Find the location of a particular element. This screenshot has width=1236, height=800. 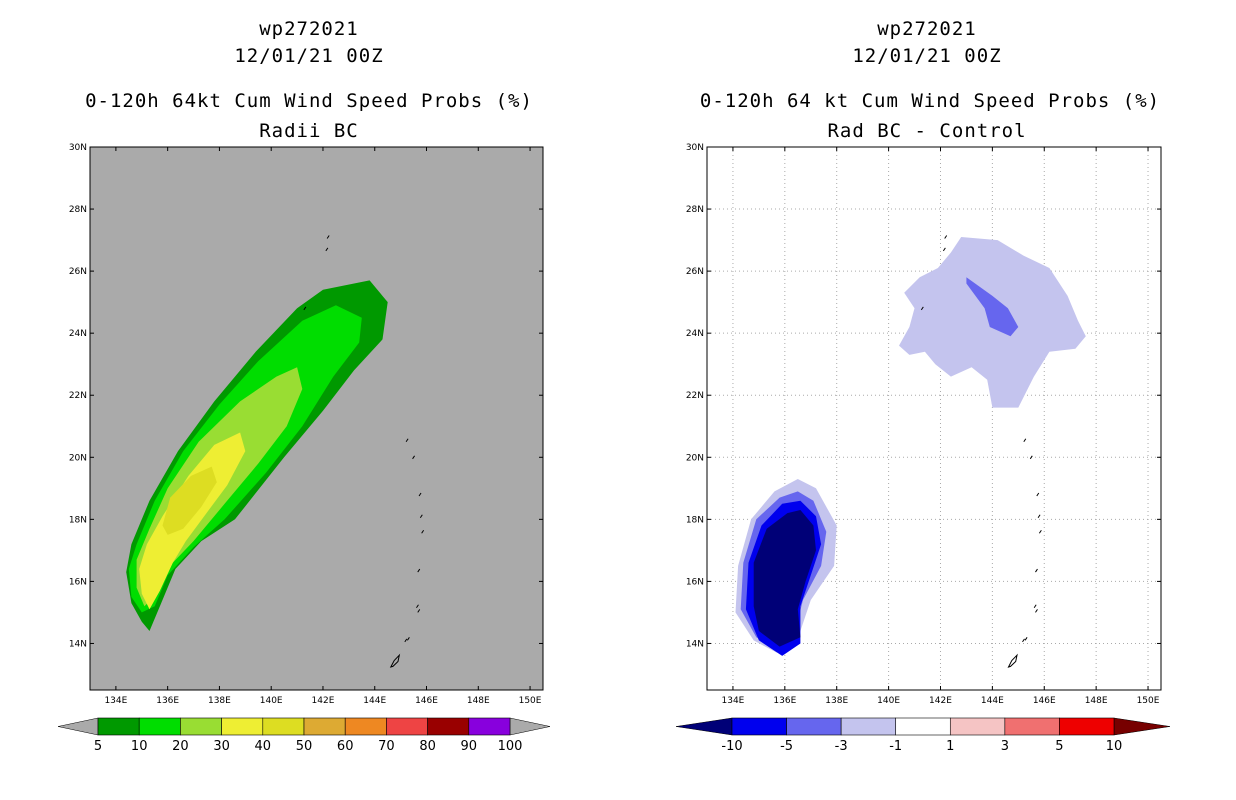

y-tick-label: 18N is located at coordinates (695, 520).